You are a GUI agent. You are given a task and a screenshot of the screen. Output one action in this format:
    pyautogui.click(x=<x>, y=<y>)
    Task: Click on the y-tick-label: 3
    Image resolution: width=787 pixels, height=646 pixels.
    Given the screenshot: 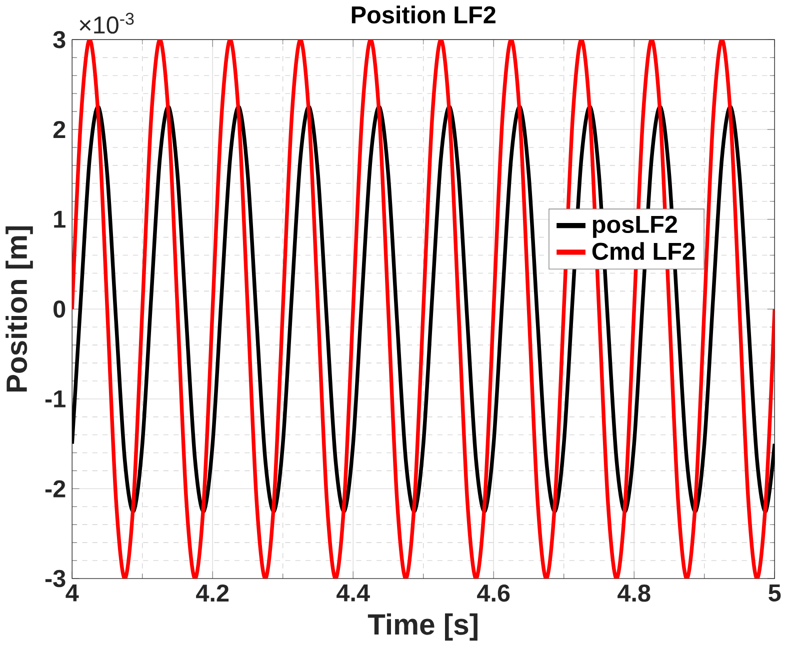 What is the action you would take?
    pyautogui.click(x=59, y=39)
    